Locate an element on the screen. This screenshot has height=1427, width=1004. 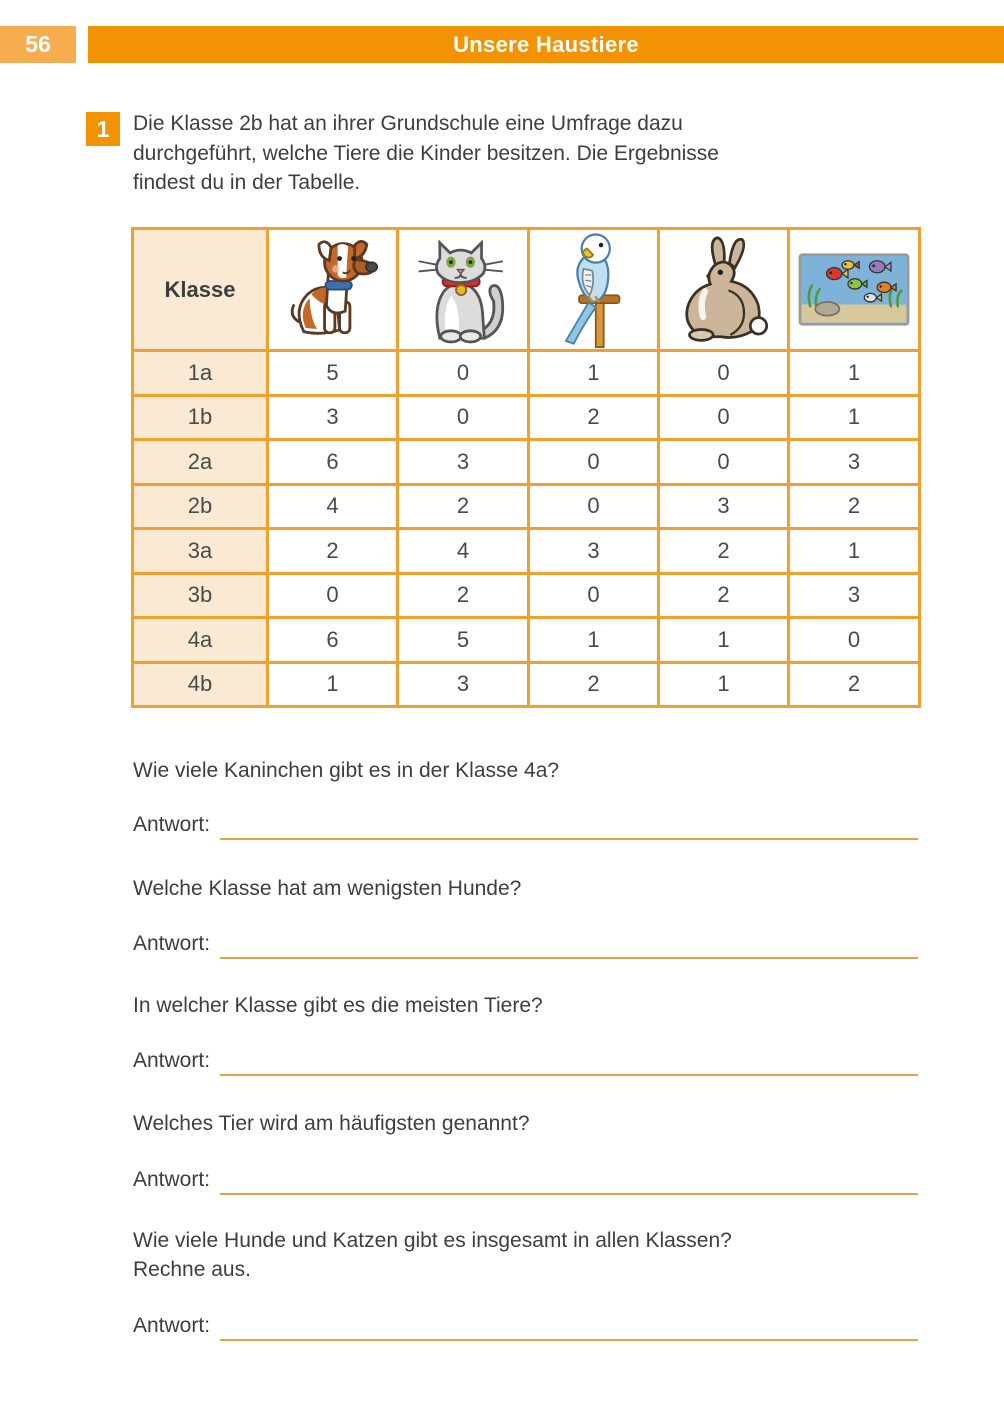
task-number-badge: 1 is located at coordinates (103, 129).